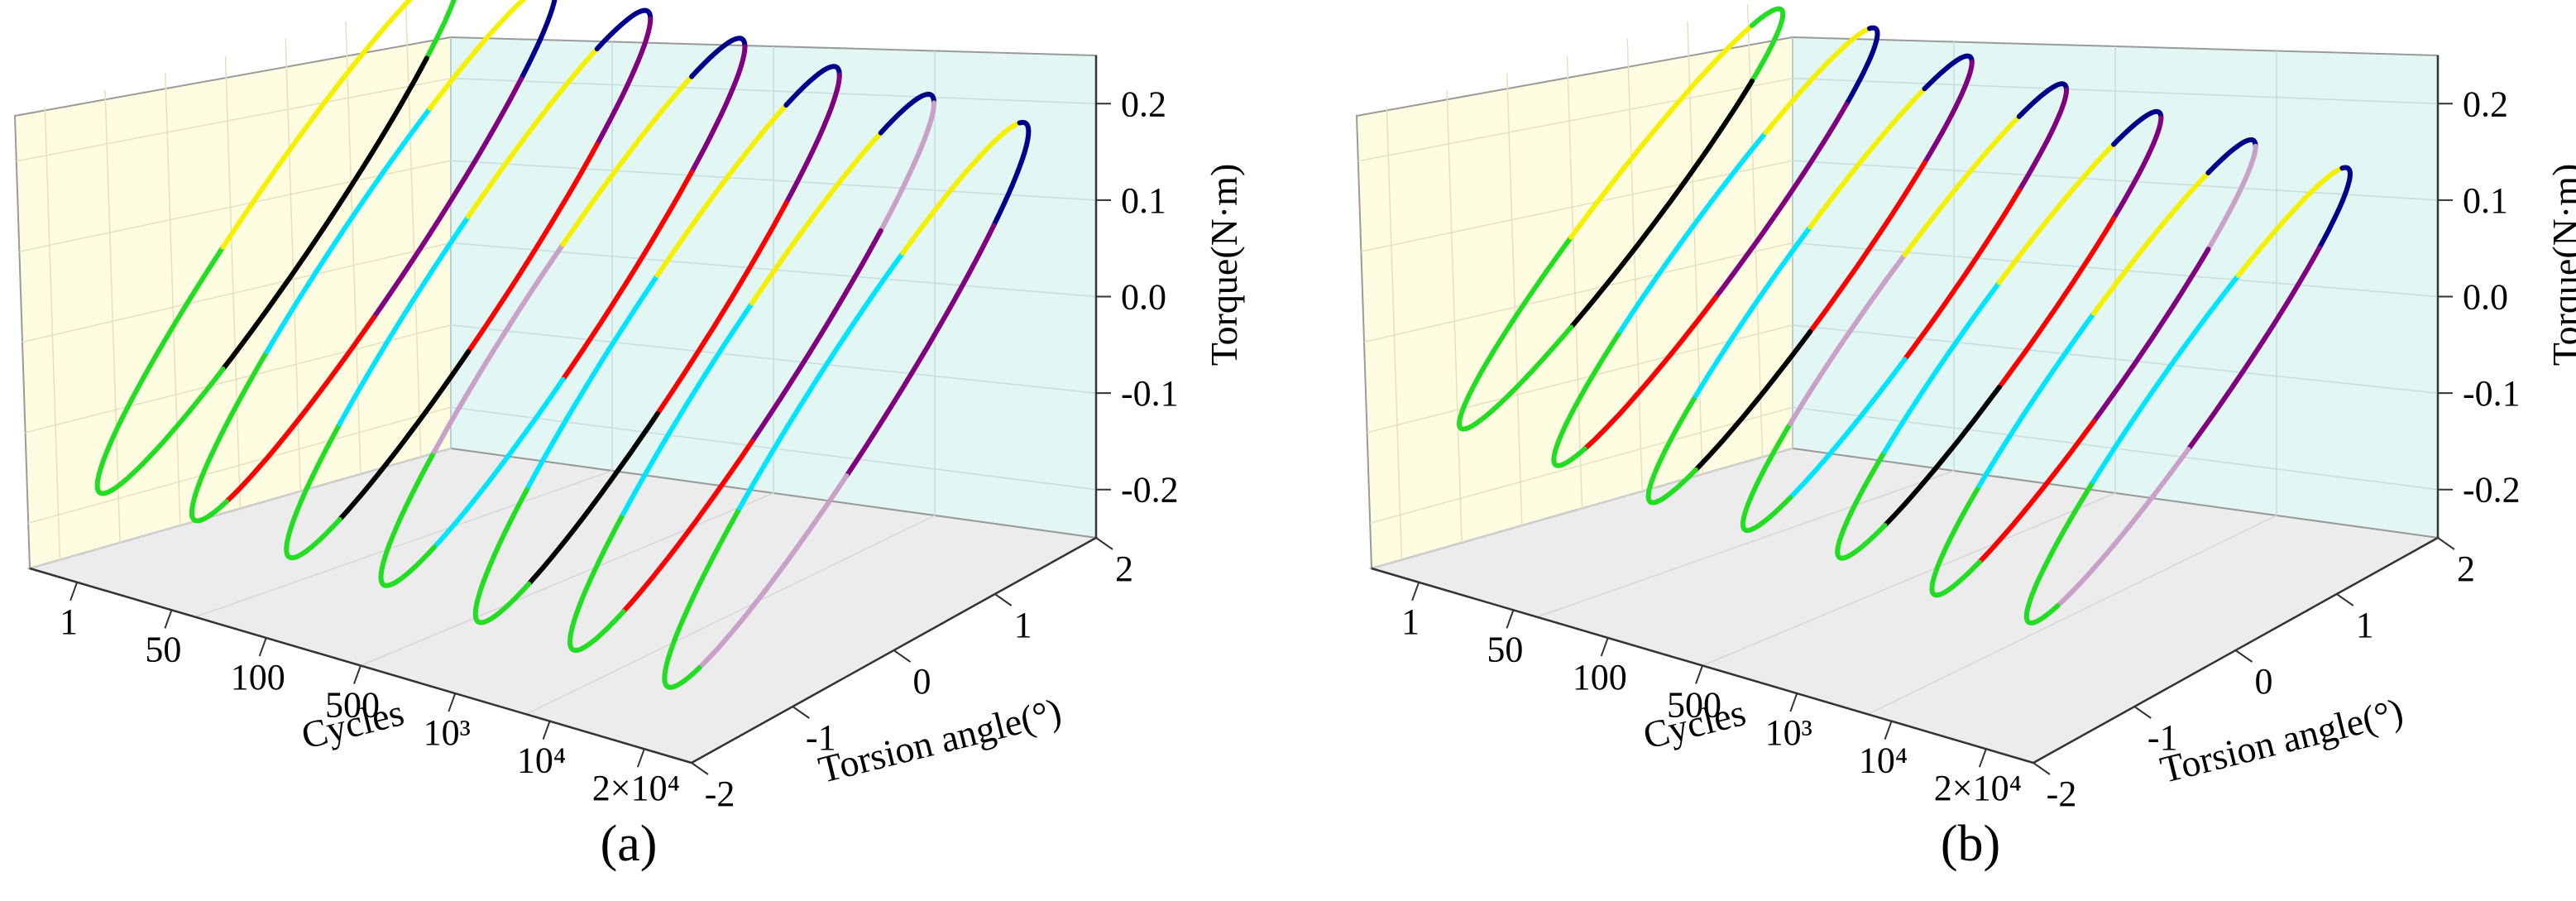 The width and height of the screenshot is (2576, 901). What do you see at coordinates (1224, 265) in the screenshot?
I see `torque-axis-title: Torque(N·m)` at bounding box center [1224, 265].